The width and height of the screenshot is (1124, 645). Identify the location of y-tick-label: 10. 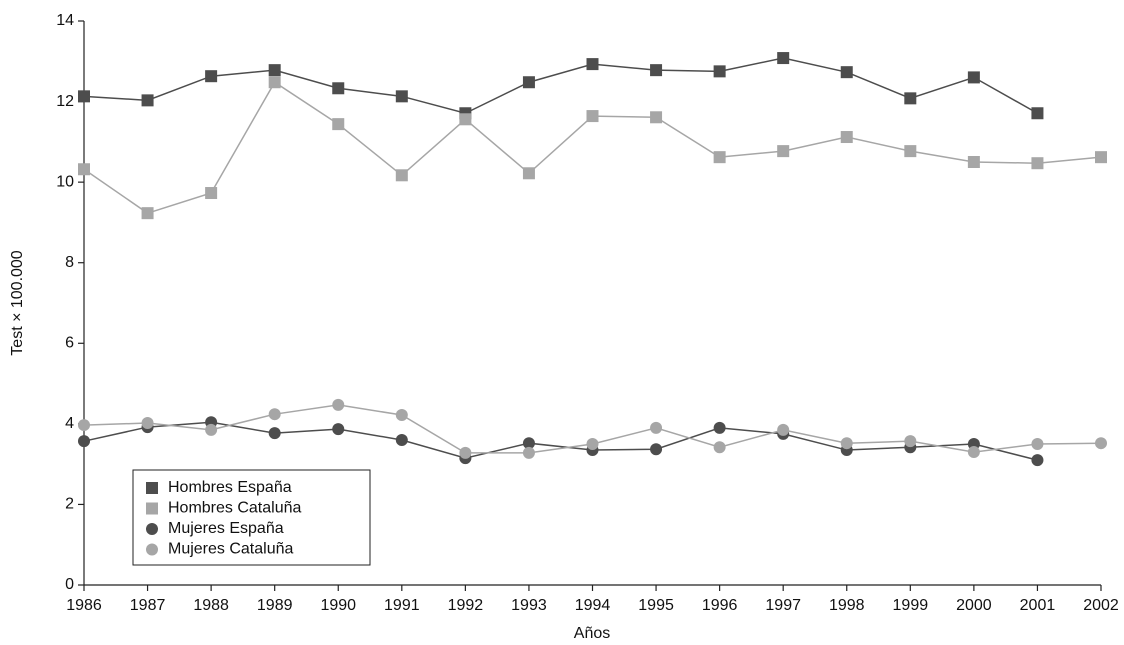
(65, 181).